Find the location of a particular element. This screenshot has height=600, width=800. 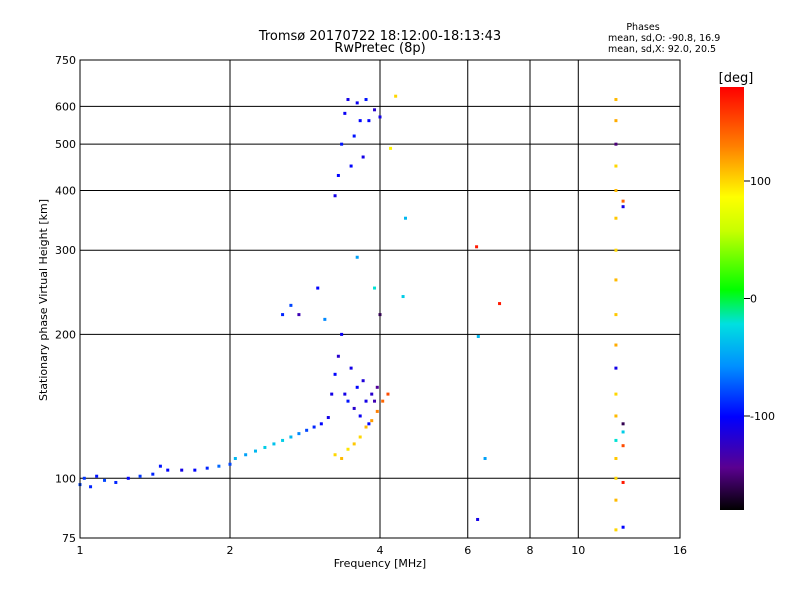

colorbar-tick-label: -100 is located at coordinates (762, 416).